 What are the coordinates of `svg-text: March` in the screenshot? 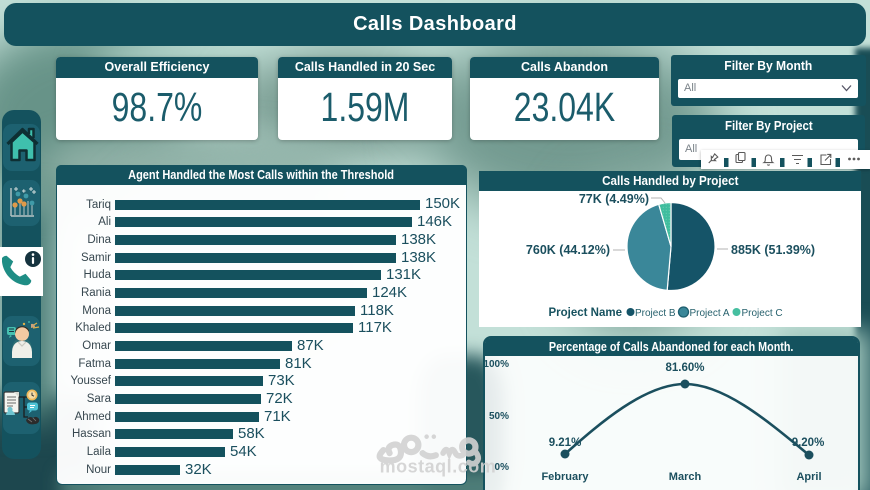 It's located at (685, 477).